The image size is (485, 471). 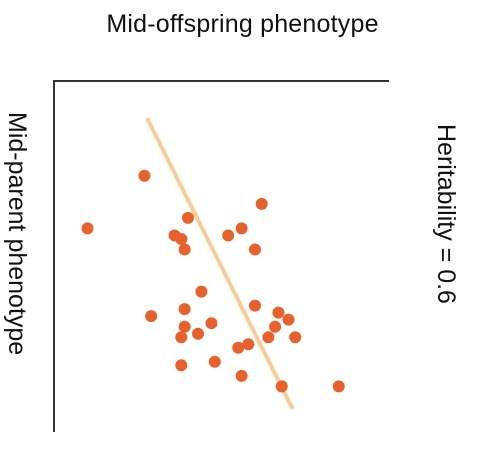 What do you see at coordinates (446, 214) in the screenshot?
I see `heritability-annotation: Heritability = 0.6` at bounding box center [446, 214].